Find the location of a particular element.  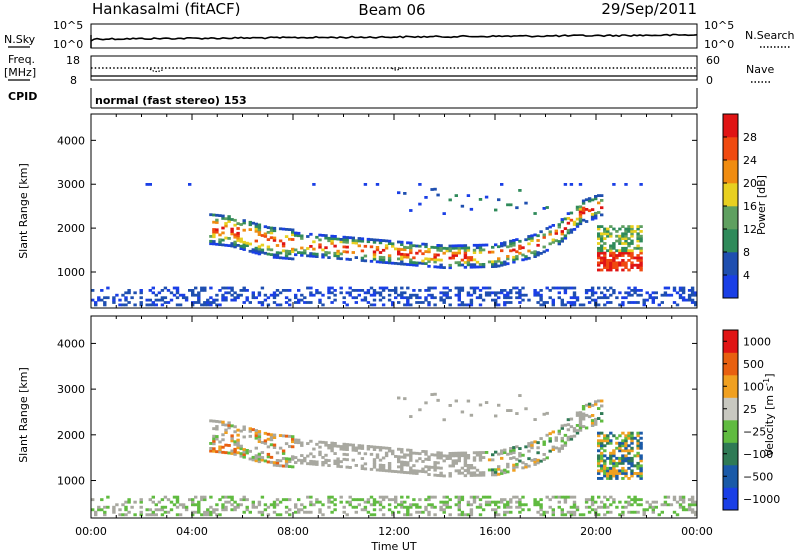

colorbar-swatch is located at coordinates (730, 386).